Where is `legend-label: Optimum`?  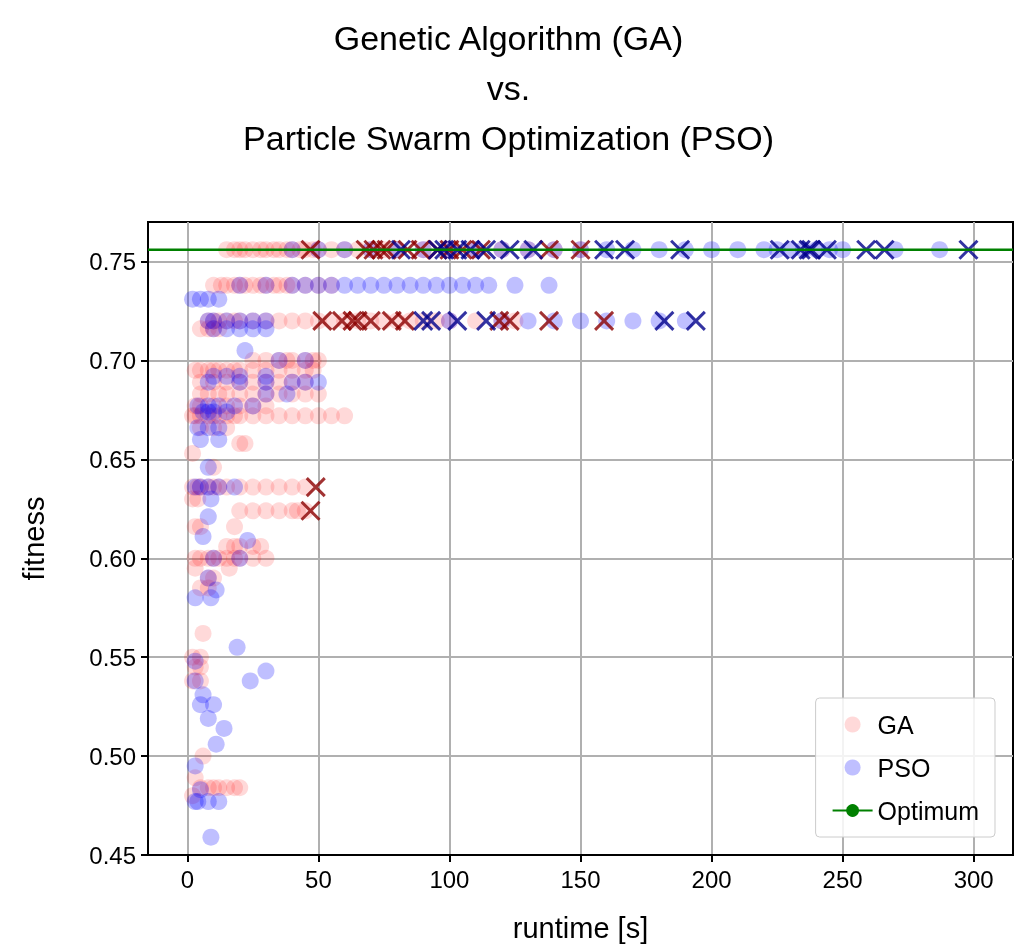
legend-label: Optimum is located at coordinates (928, 810).